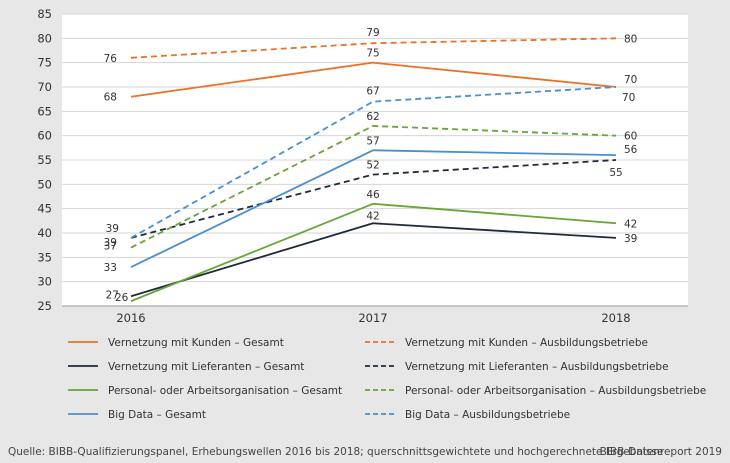 This screenshot has width=730, height=463. Describe the element at coordinates (111, 59) in the screenshot. I see `data-label-s2-2016: 76` at that location.